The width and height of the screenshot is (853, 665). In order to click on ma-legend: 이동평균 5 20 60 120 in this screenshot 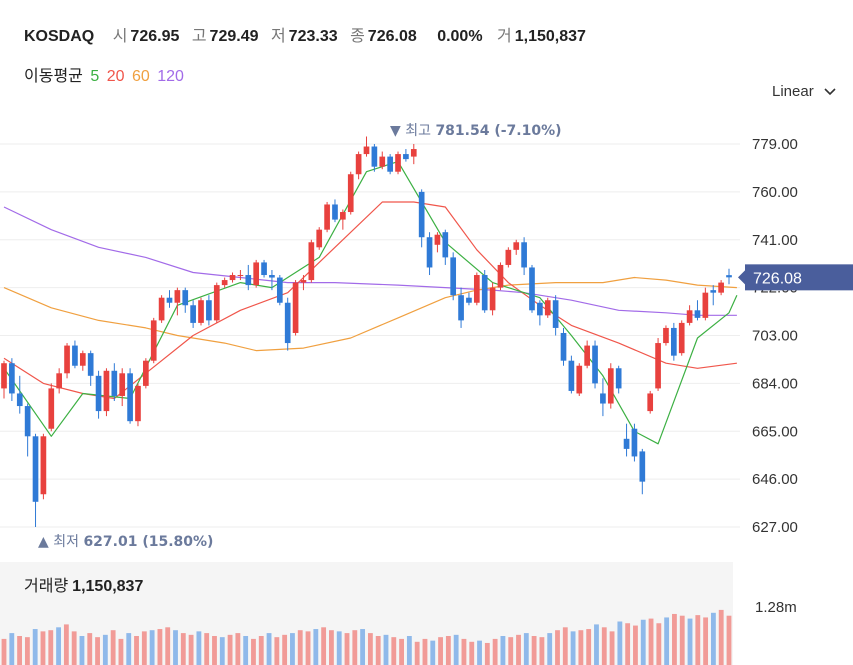, I will do `click(105, 74)`.